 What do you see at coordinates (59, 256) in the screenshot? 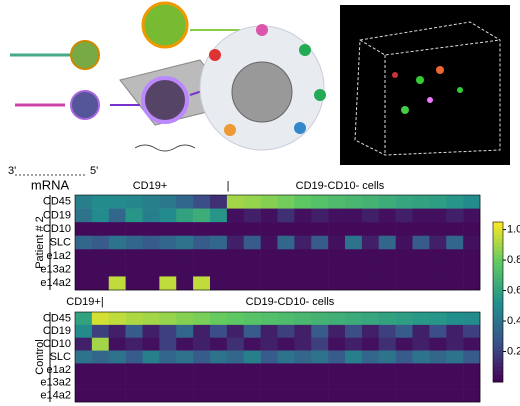
I see `row-label: e1a2` at bounding box center [59, 256].